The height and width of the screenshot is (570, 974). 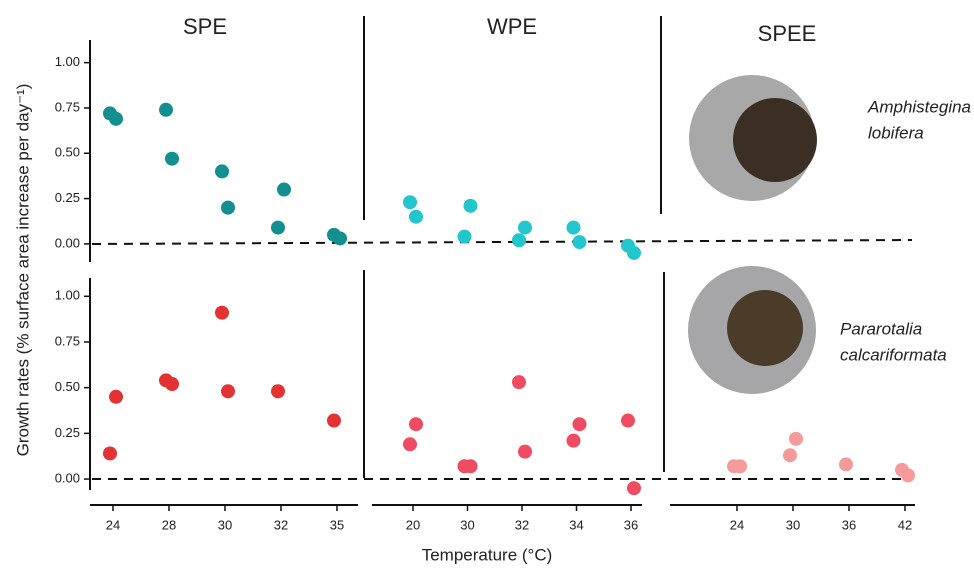 I want to click on x-tick-label: 28, so click(x=169, y=524).